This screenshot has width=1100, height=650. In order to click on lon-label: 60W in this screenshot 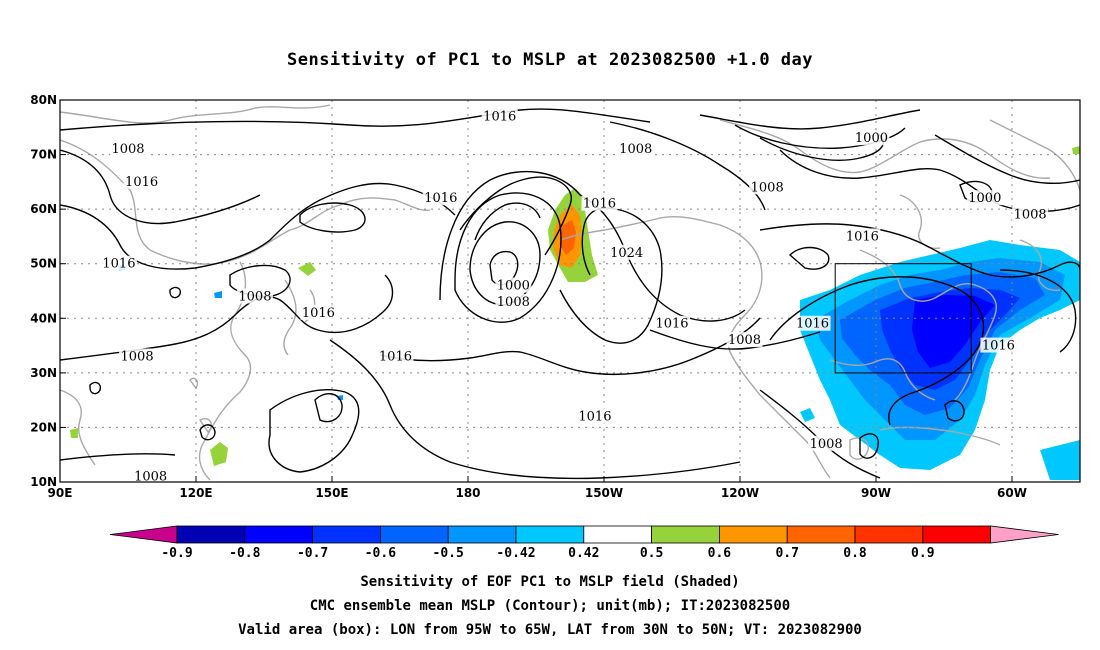, I will do `click(1012, 493)`.